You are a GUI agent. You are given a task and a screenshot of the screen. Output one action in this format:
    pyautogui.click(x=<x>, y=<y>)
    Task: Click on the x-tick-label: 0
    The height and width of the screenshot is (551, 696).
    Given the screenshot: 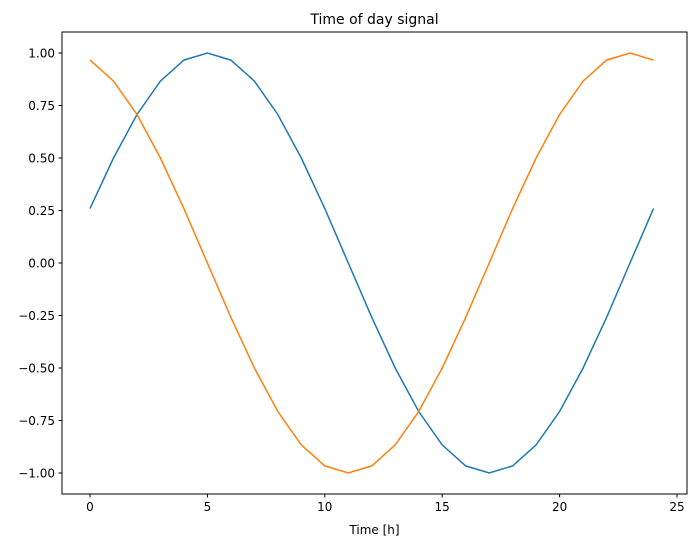 What is the action you would take?
    pyautogui.click(x=90, y=507)
    